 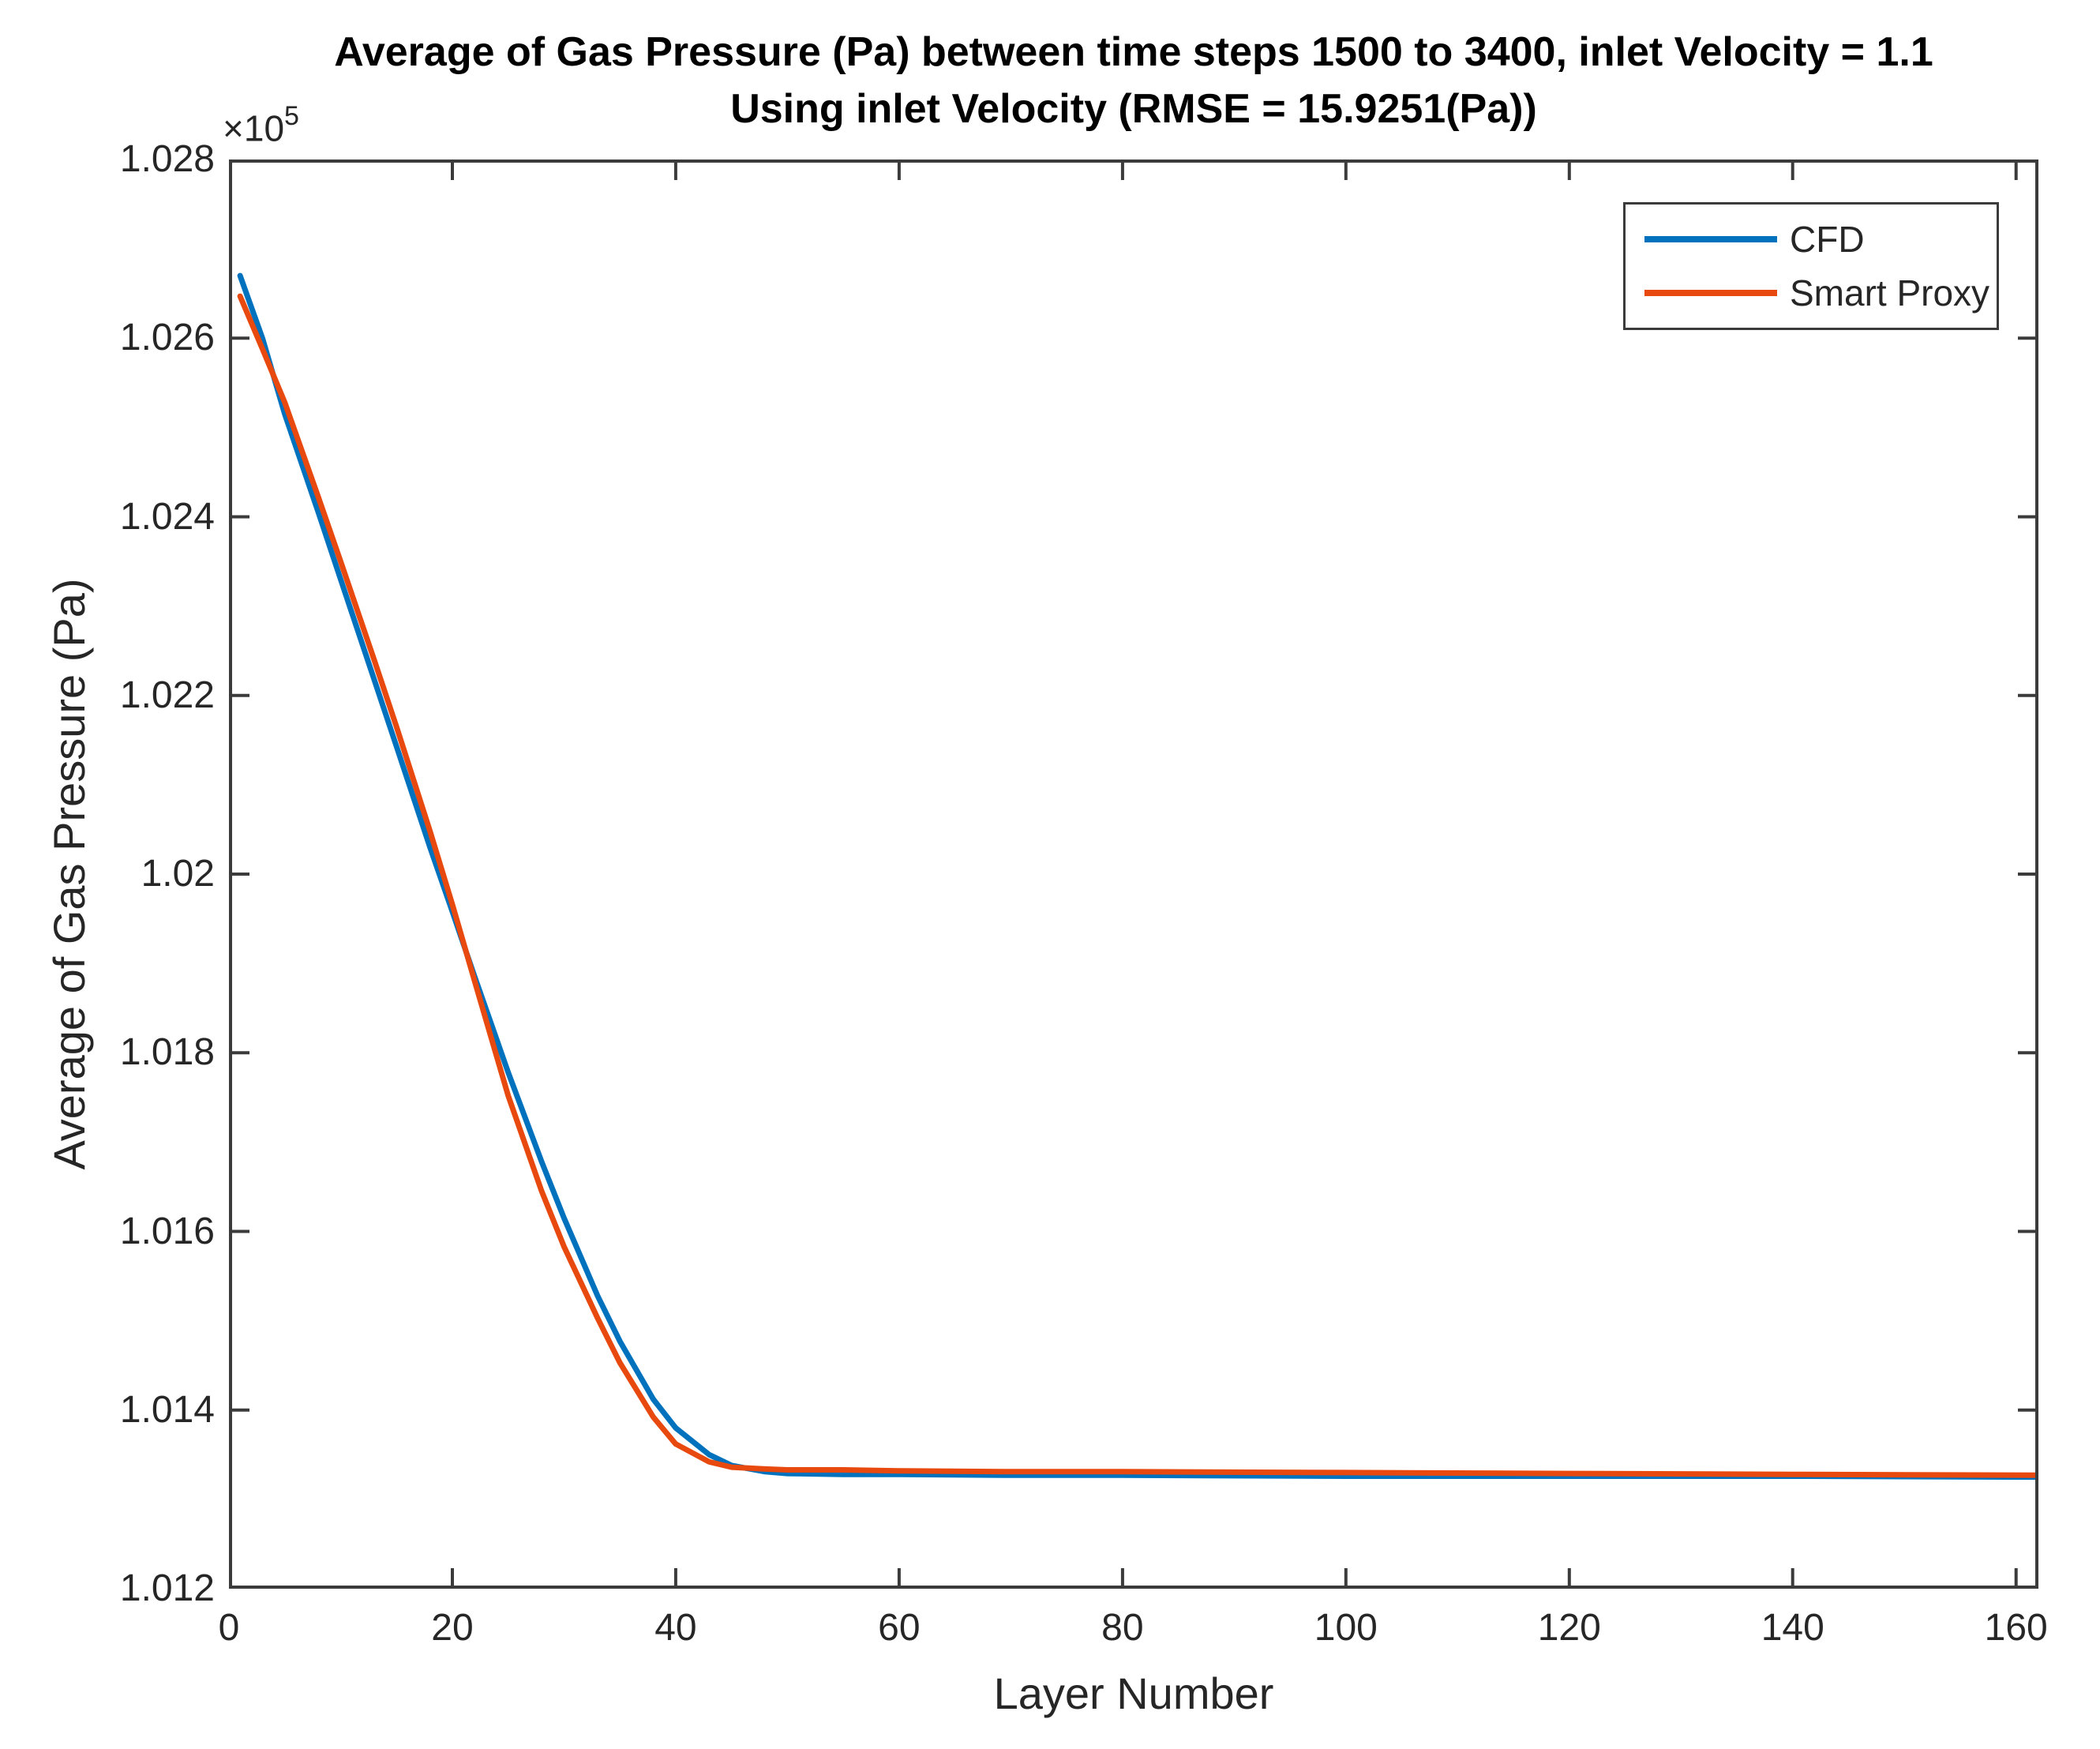 I want to click on x-tick-label: 40, so click(x=675, y=1628).